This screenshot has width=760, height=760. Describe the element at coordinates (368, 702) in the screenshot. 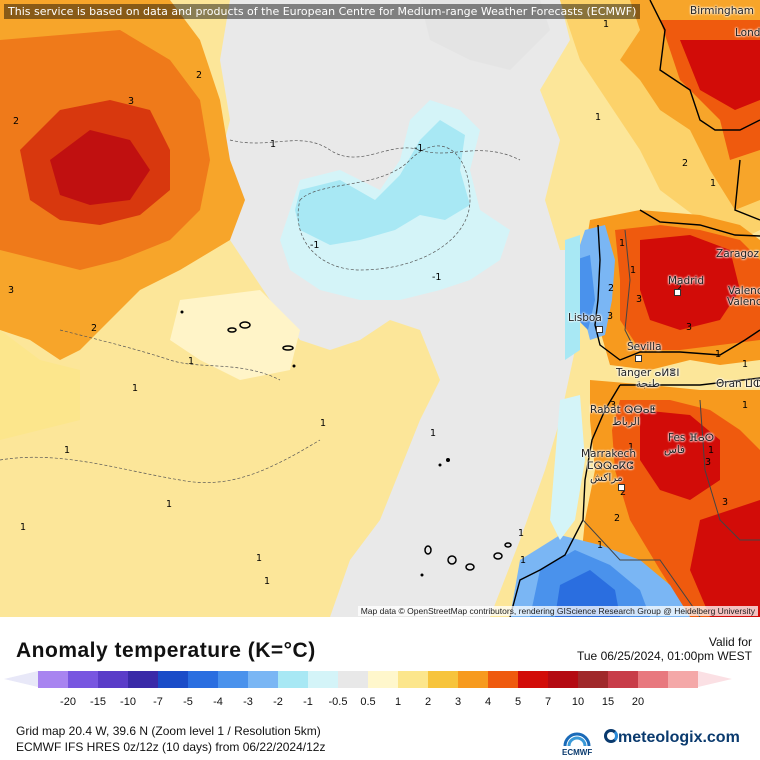

I see `colorbar-tick-label: 0.5` at that location.